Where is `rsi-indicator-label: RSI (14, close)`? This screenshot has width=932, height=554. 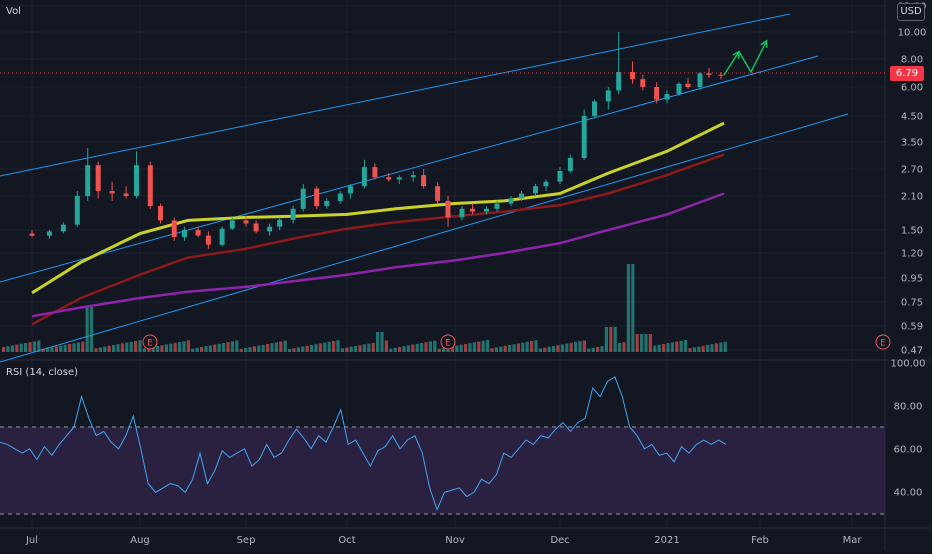 rsi-indicator-label: RSI (14, close) is located at coordinates (42, 372).